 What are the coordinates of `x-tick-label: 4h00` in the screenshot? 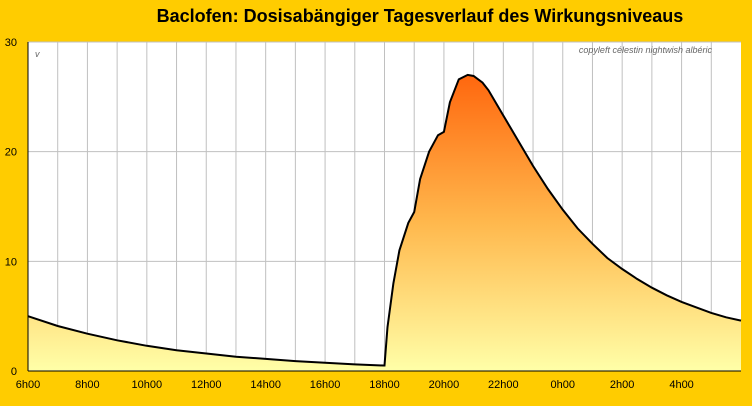 It's located at (681, 385).